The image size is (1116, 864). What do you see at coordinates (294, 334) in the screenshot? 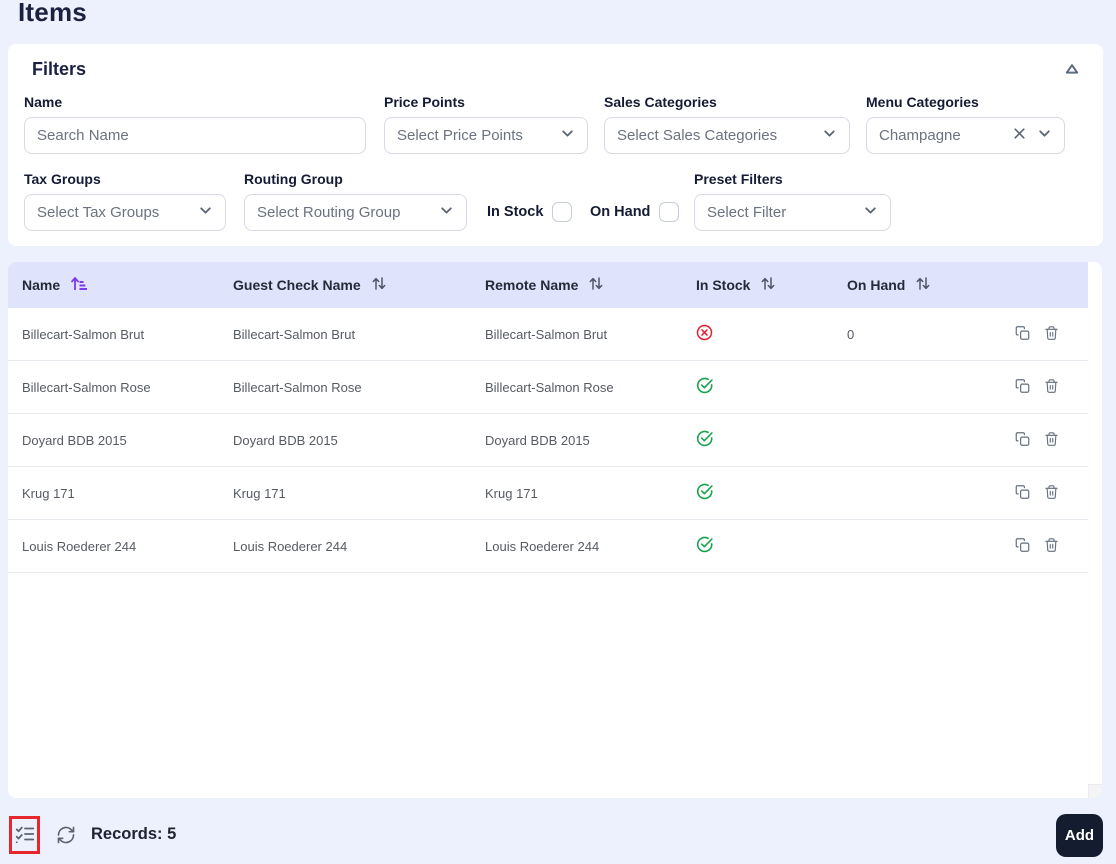
I see `cell-guest-check-name: Billecart-Salmon Brut` at bounding box center [294, 334].